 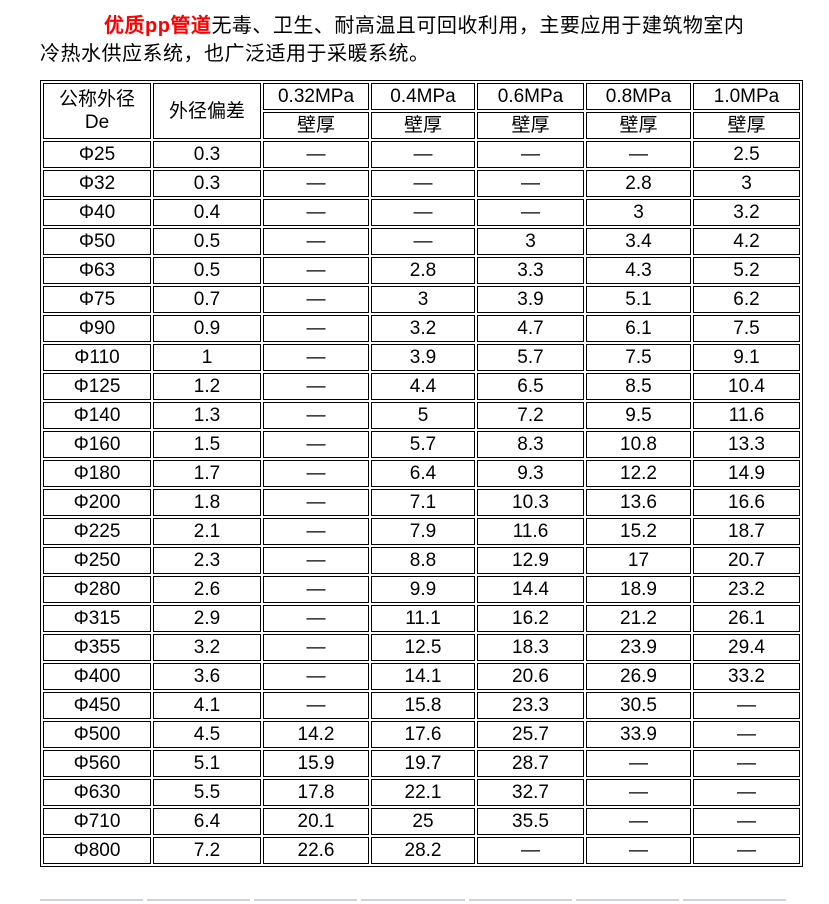 What do you see at coordinates (746, 241) in the screenshot?
I see `thickness-cell: 4.2` at bounding box center [746, 241].